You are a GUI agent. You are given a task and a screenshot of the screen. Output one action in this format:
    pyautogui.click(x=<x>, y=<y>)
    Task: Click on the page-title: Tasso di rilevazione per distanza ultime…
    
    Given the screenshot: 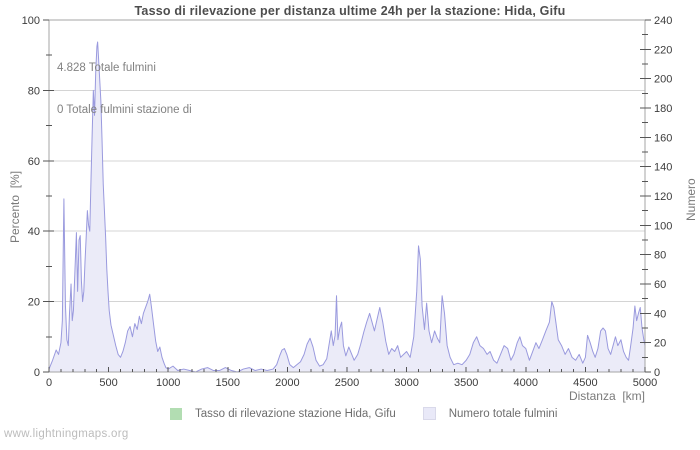 What is the action you would take?
    pyautogui.click(x=350, y=11)
    